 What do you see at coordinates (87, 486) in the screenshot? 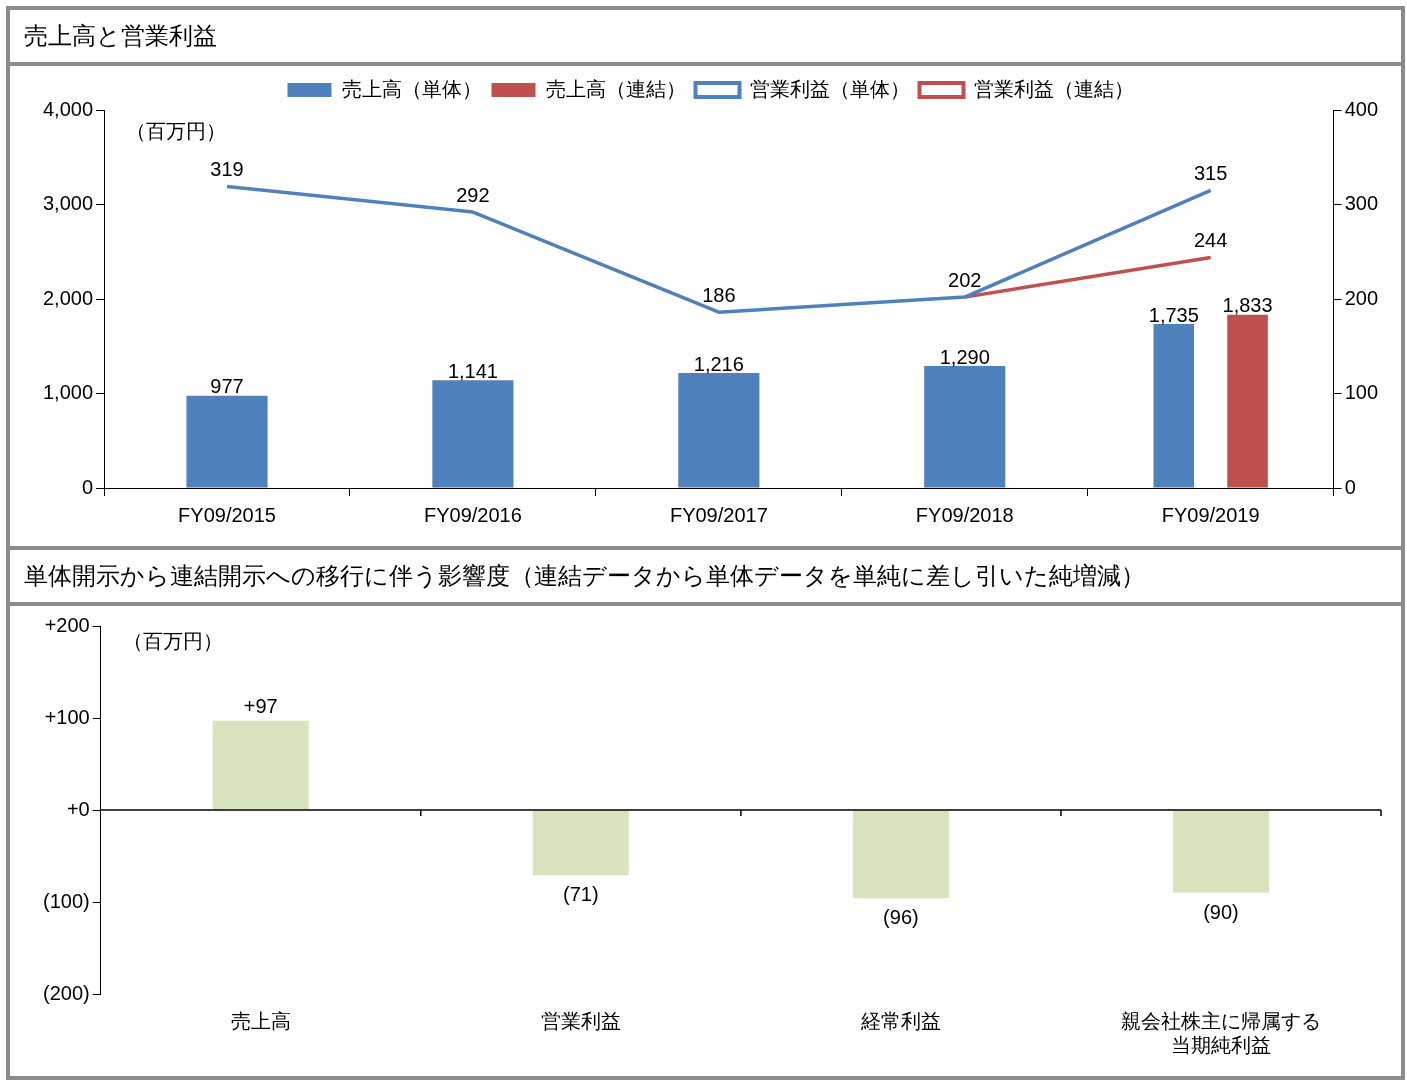
I see `y-tick-label: 0` at bounding box center [87, 486].